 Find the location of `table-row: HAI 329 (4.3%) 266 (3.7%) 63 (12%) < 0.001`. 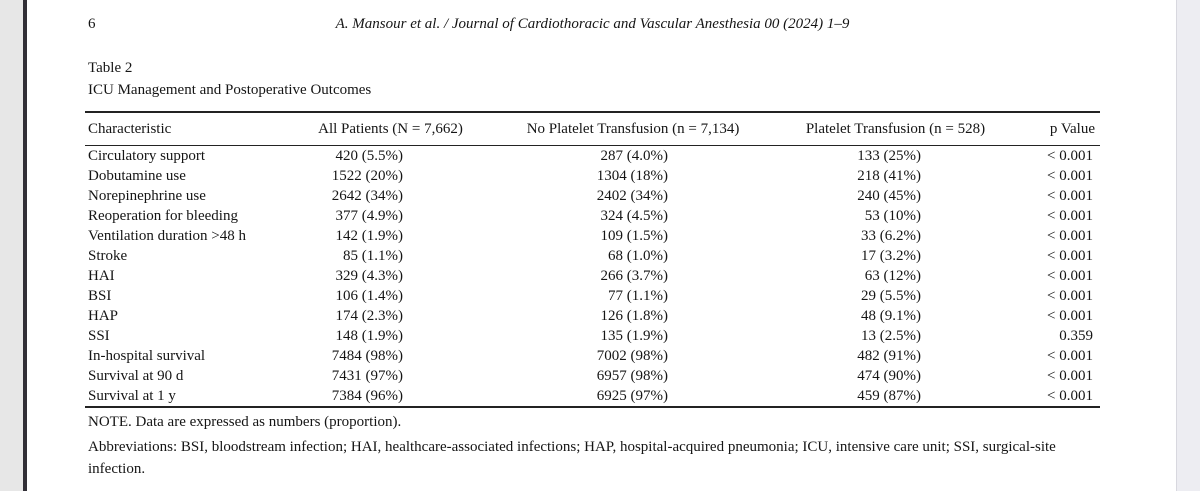

table-row: HAI 329 (4.3%) 266 (3.7%) 63 (12%) < 0.001 is located at coordinates (592, 276).